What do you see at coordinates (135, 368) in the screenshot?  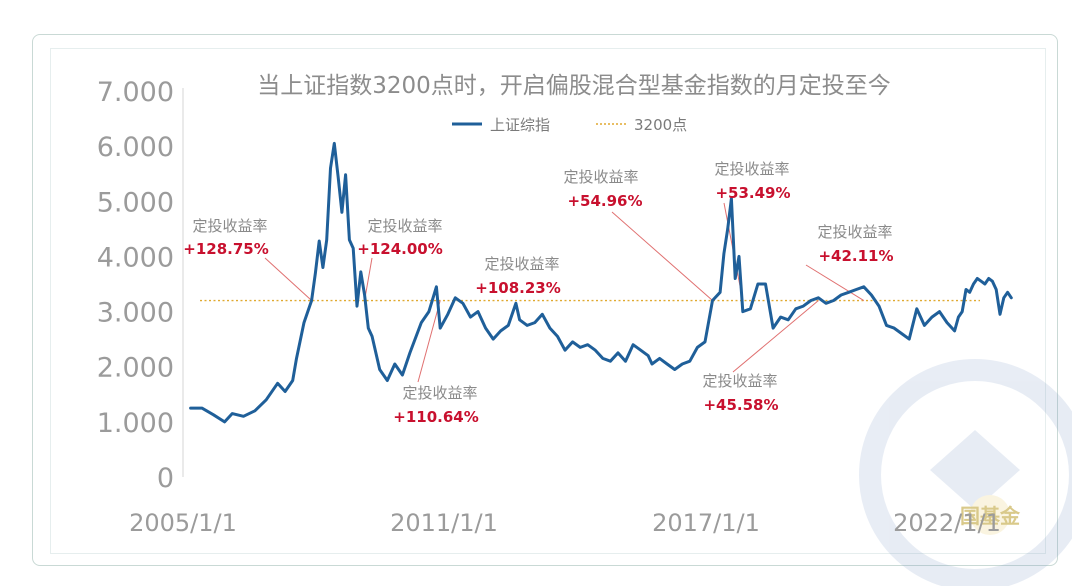 I see `y-tick-label: 2.000` at bounding box center [135, 368].